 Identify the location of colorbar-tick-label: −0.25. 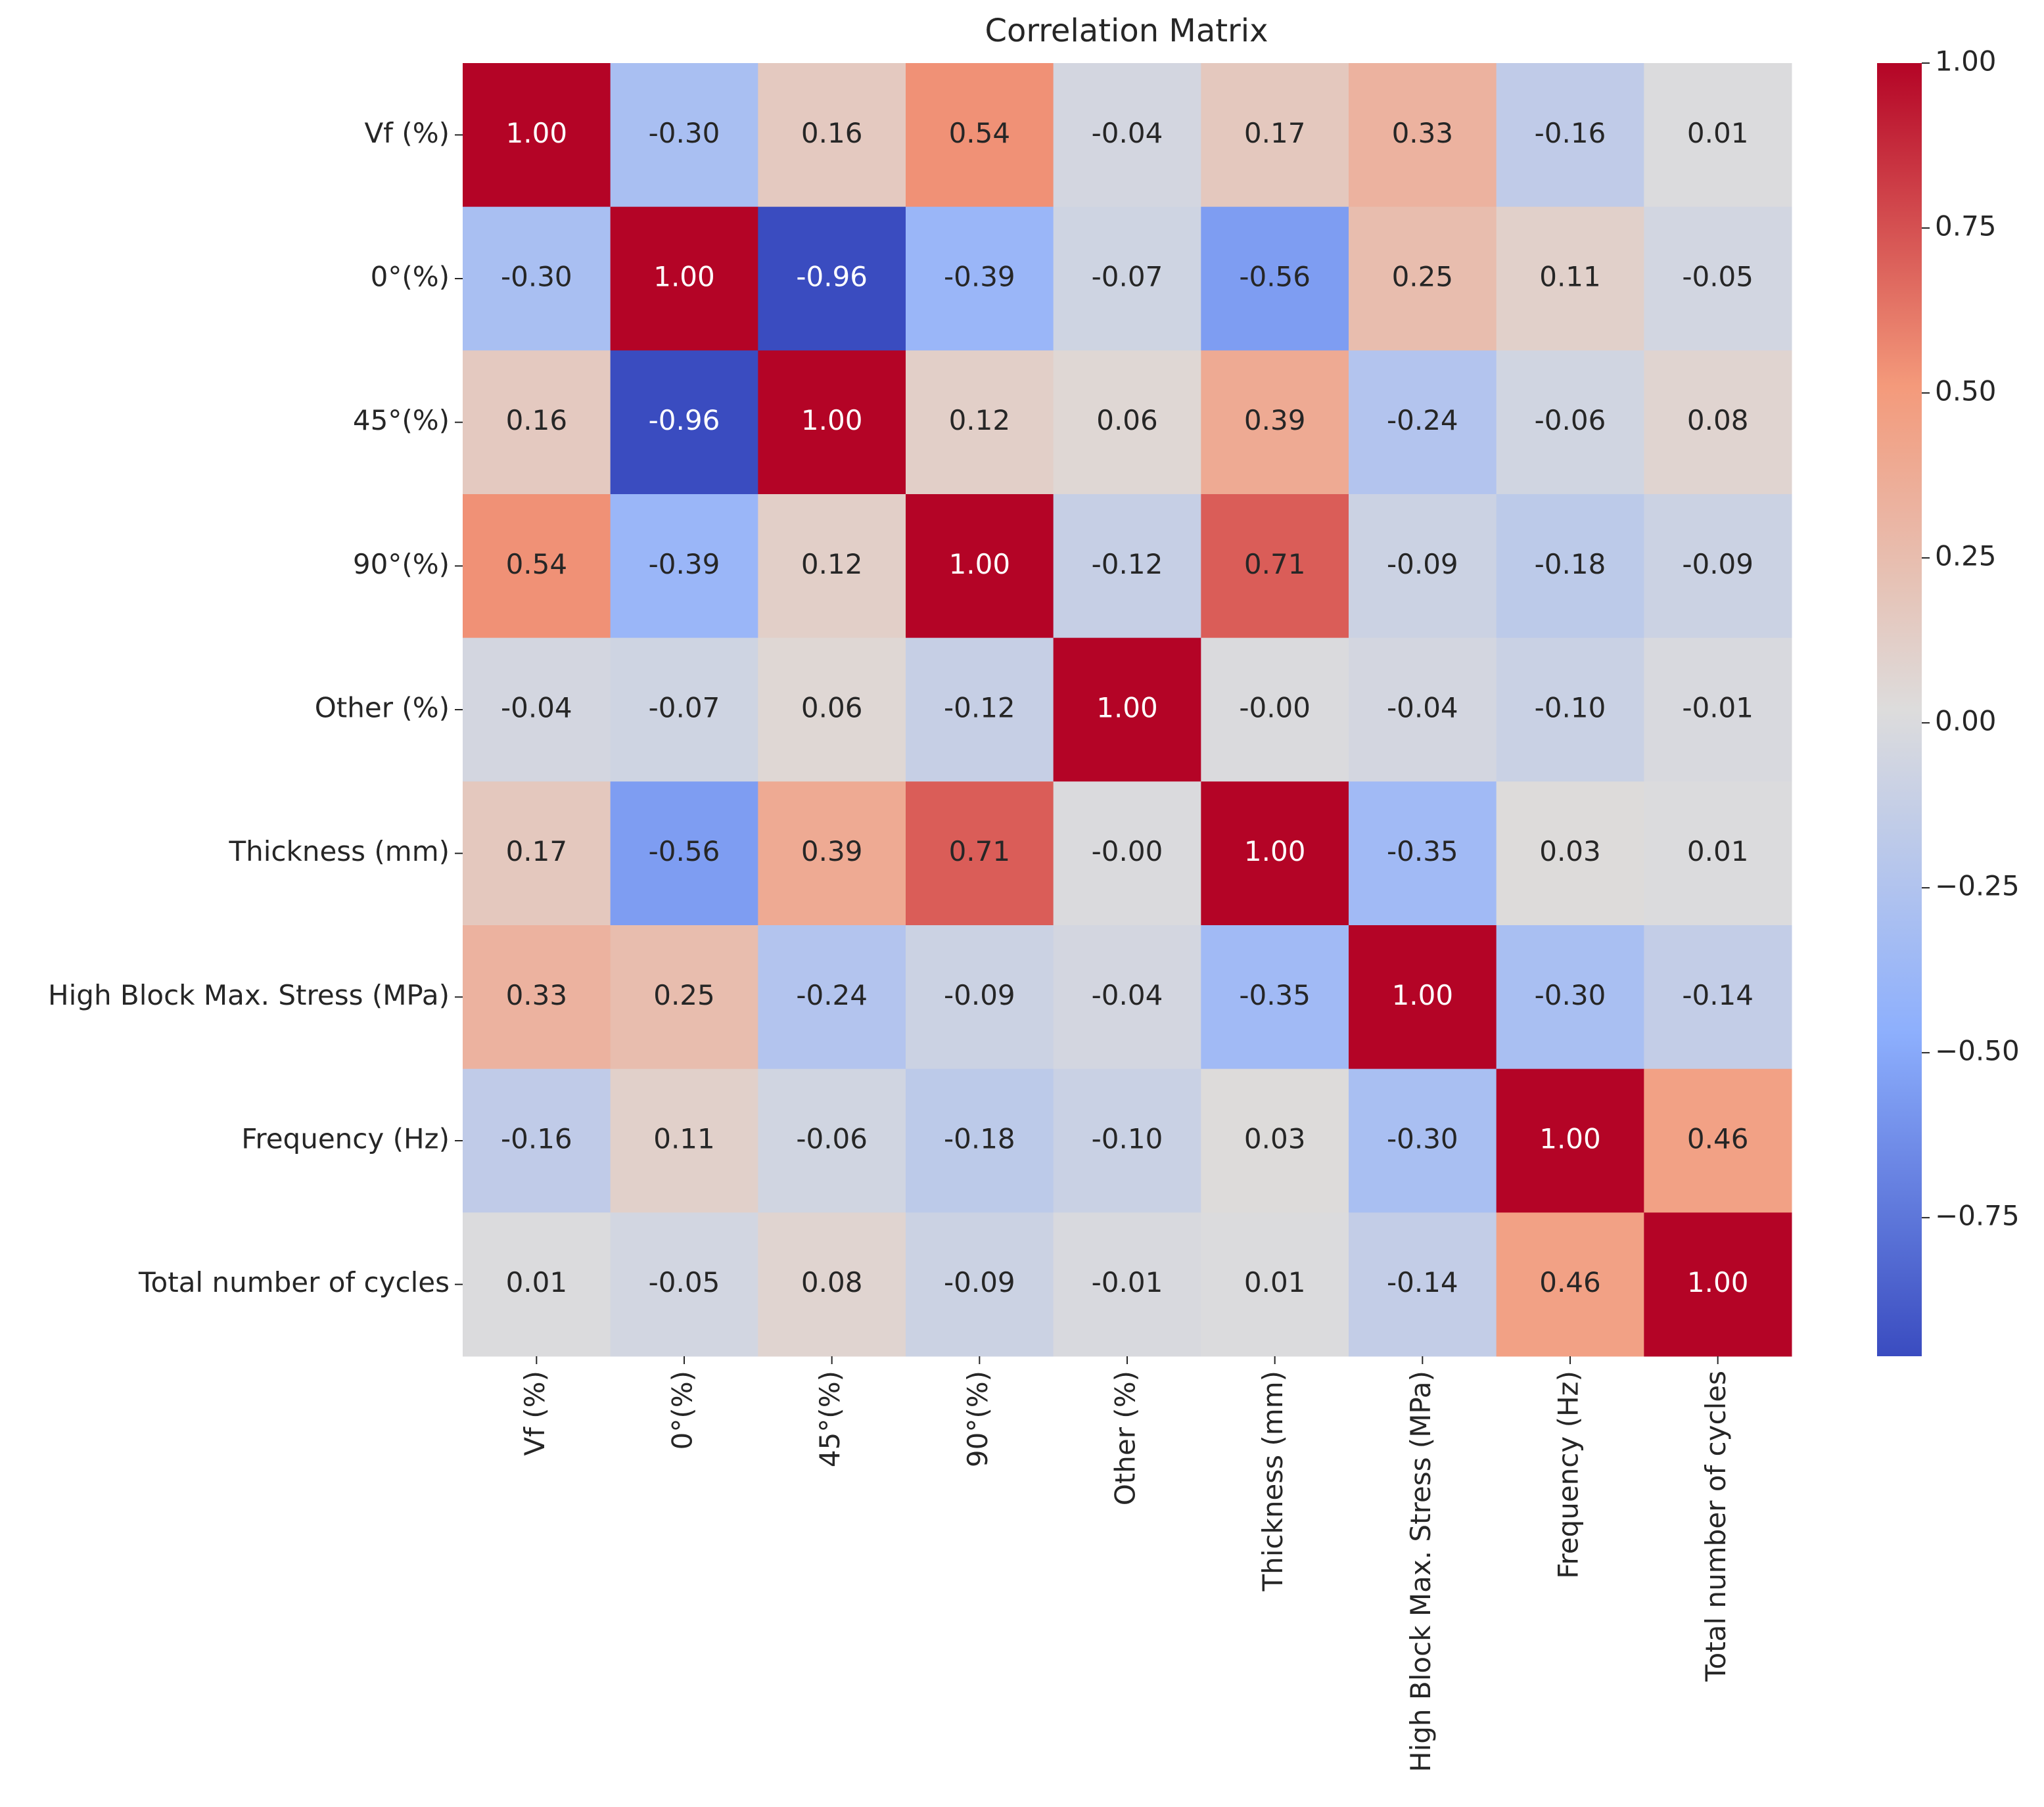
(1977, 886).